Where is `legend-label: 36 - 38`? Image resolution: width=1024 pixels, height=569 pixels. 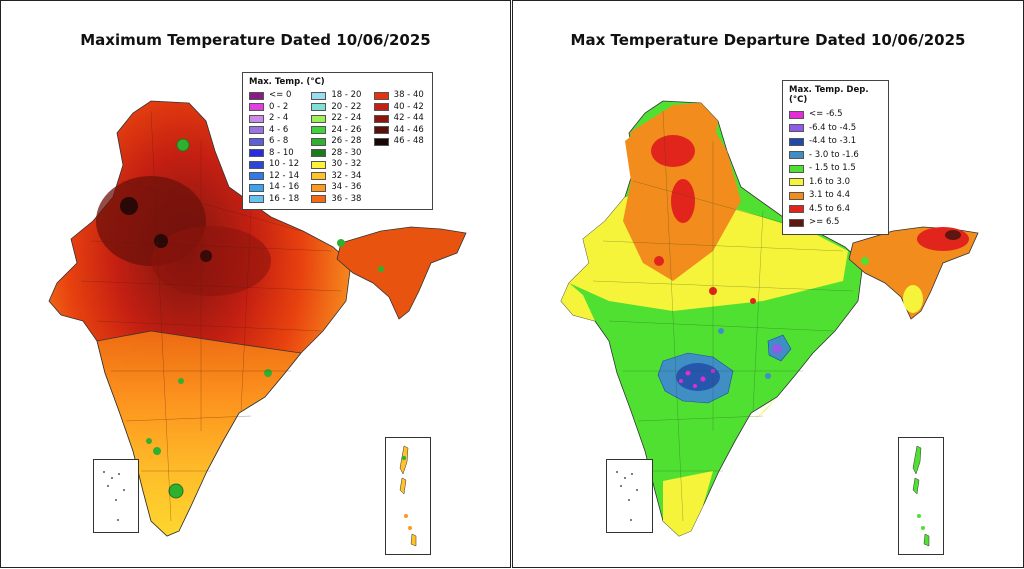
legend-label: 36 - 38 is located at coordinates (346, 198).